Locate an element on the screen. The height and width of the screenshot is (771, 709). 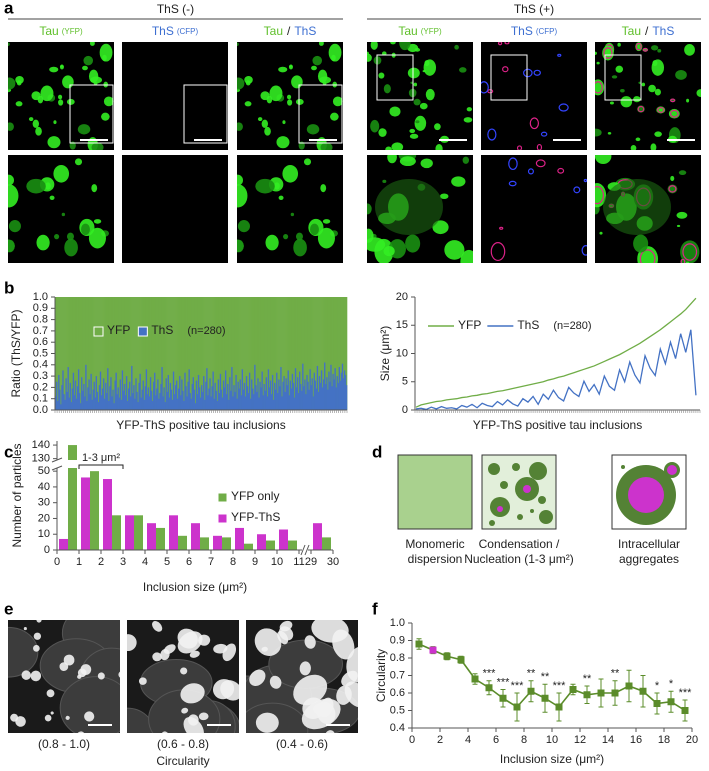
x-tick-label: 6 is located at coordinates (496, 740).